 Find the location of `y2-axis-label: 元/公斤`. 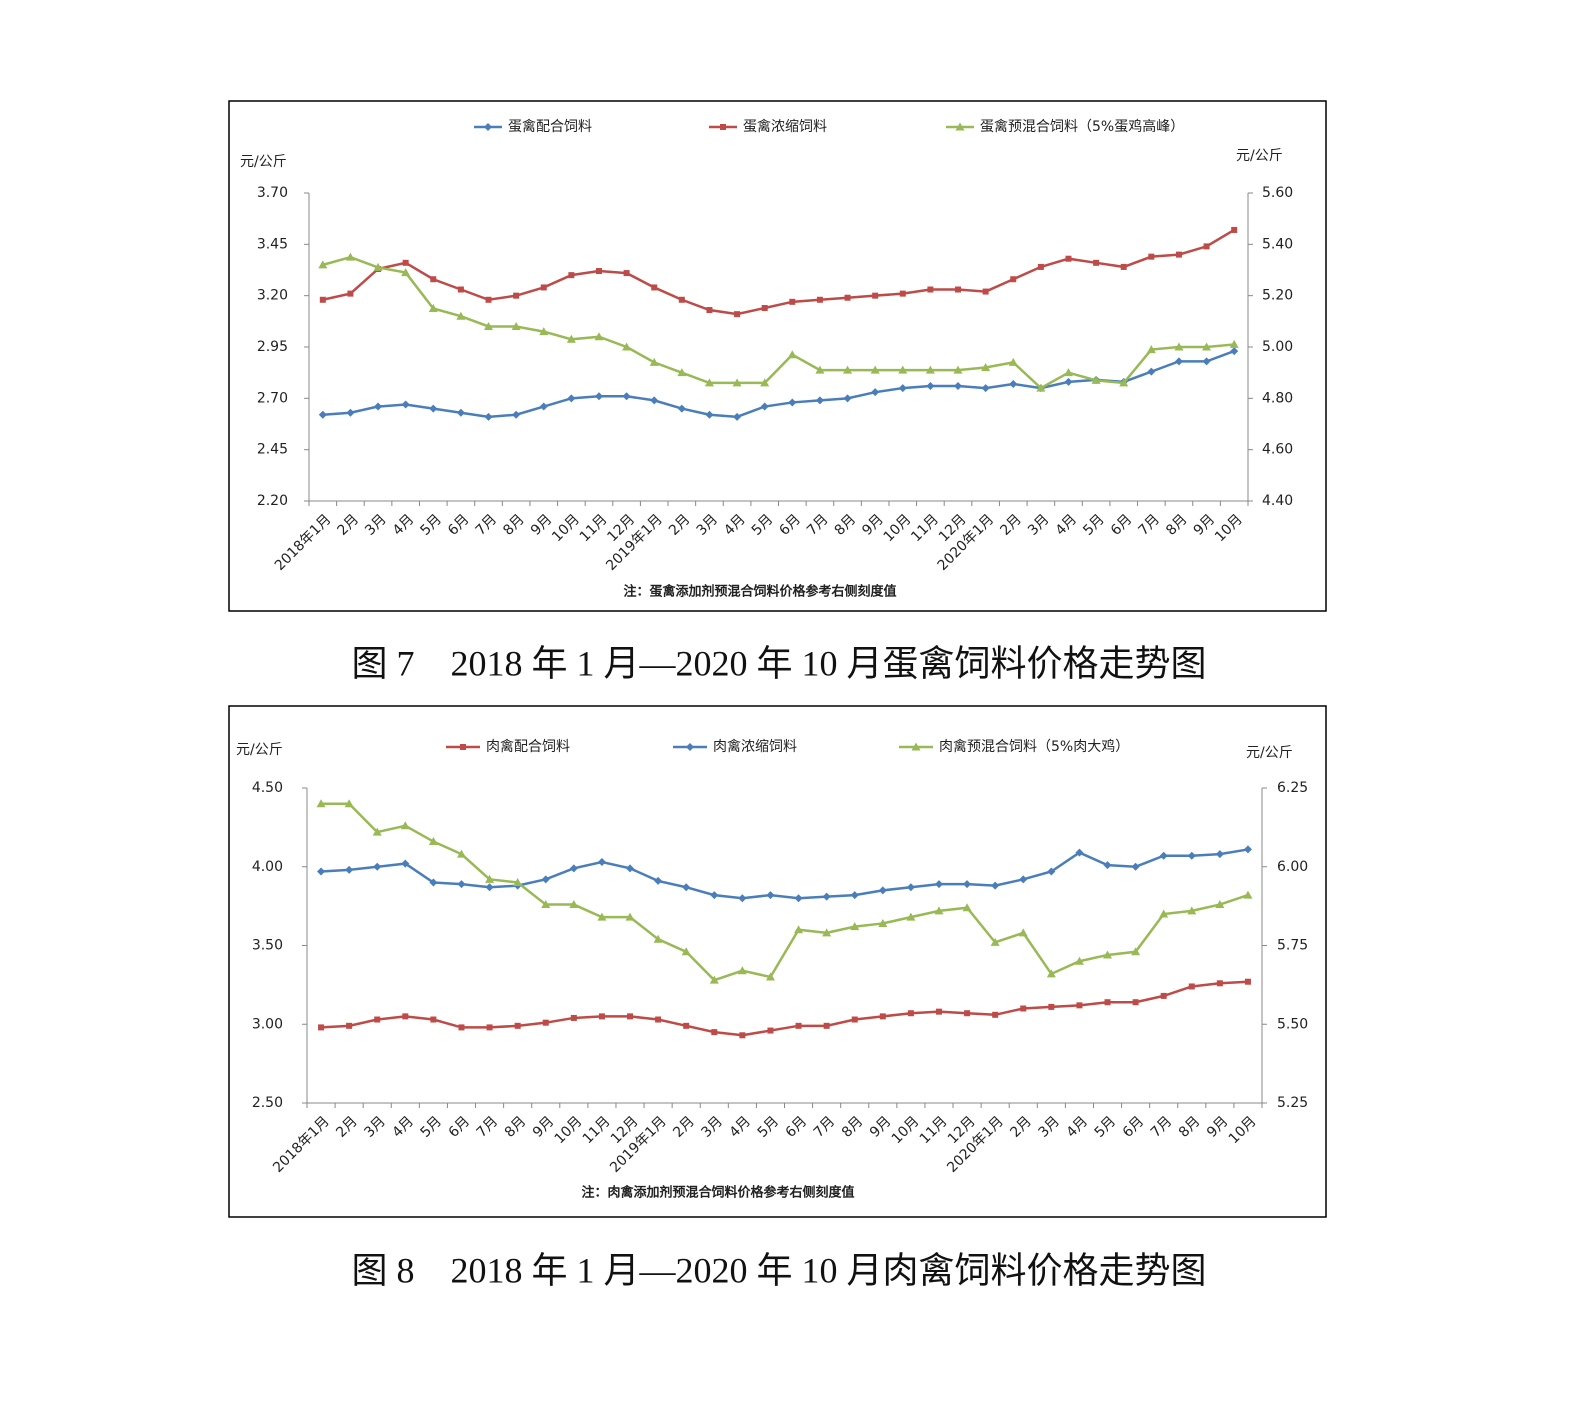

y2-axis-label: 元/公斤 is located at coordinates (1269, 753).